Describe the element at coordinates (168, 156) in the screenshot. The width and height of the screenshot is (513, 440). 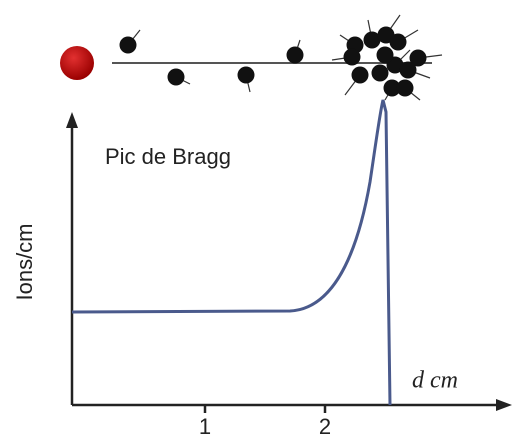
I see `title: Pic de Bragg` at that location.